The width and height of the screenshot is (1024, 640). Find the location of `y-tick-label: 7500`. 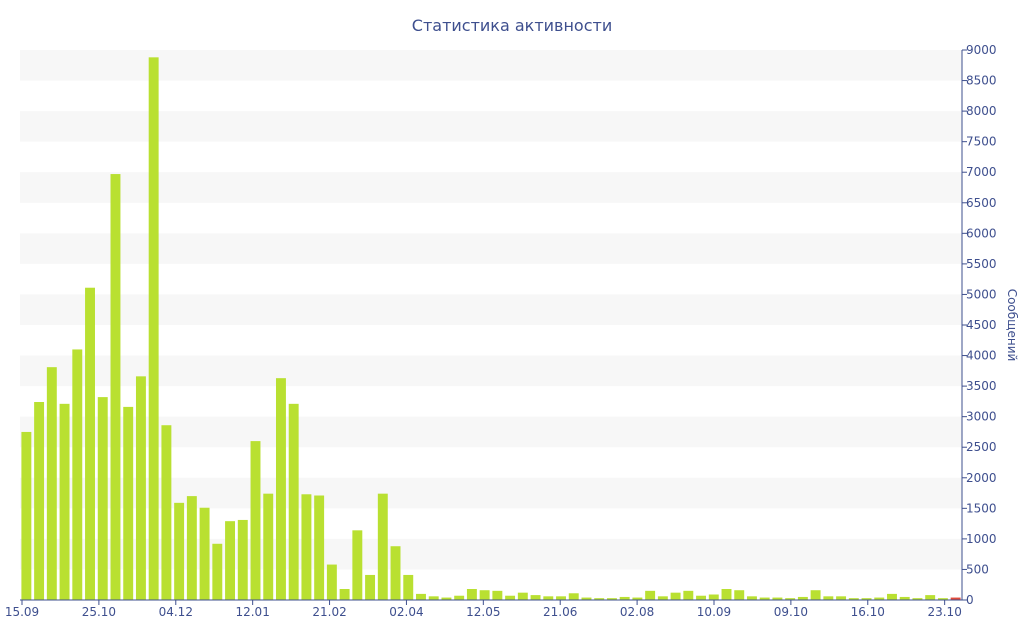

y-tick-label: 7500 is located at coordinates (981, 142).